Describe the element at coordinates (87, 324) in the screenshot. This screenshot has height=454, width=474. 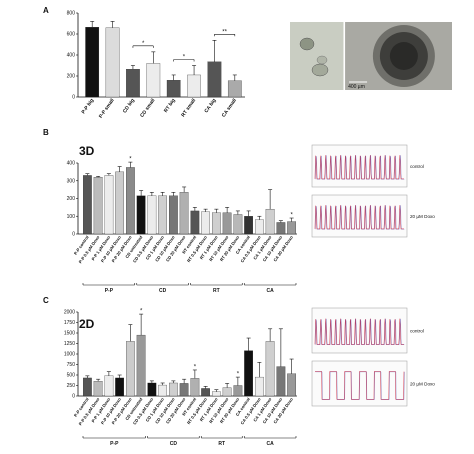
I see `panel-title: 2D` at that location.